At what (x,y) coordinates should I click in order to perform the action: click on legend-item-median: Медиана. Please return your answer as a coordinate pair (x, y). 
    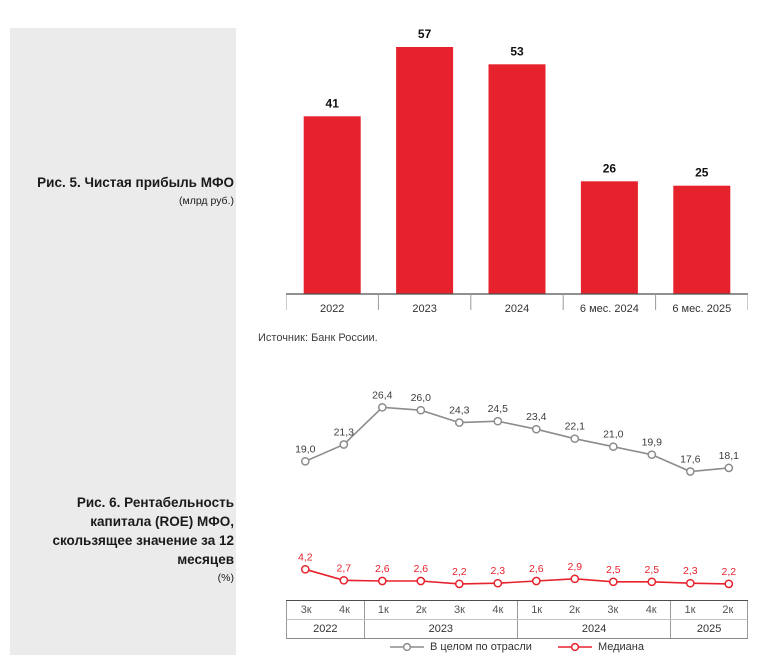
    Looking at the image, I should click on (600, 647).